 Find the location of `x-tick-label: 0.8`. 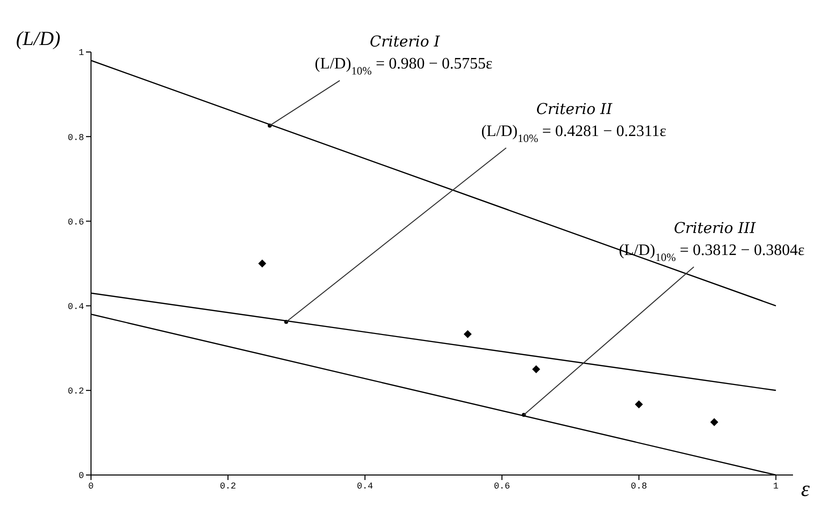

x-tick-label: 0.8 is located at coordinates (639, 486).